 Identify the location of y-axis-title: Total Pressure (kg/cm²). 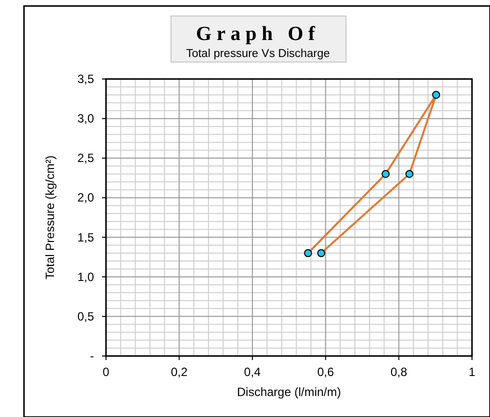
(50, 217).